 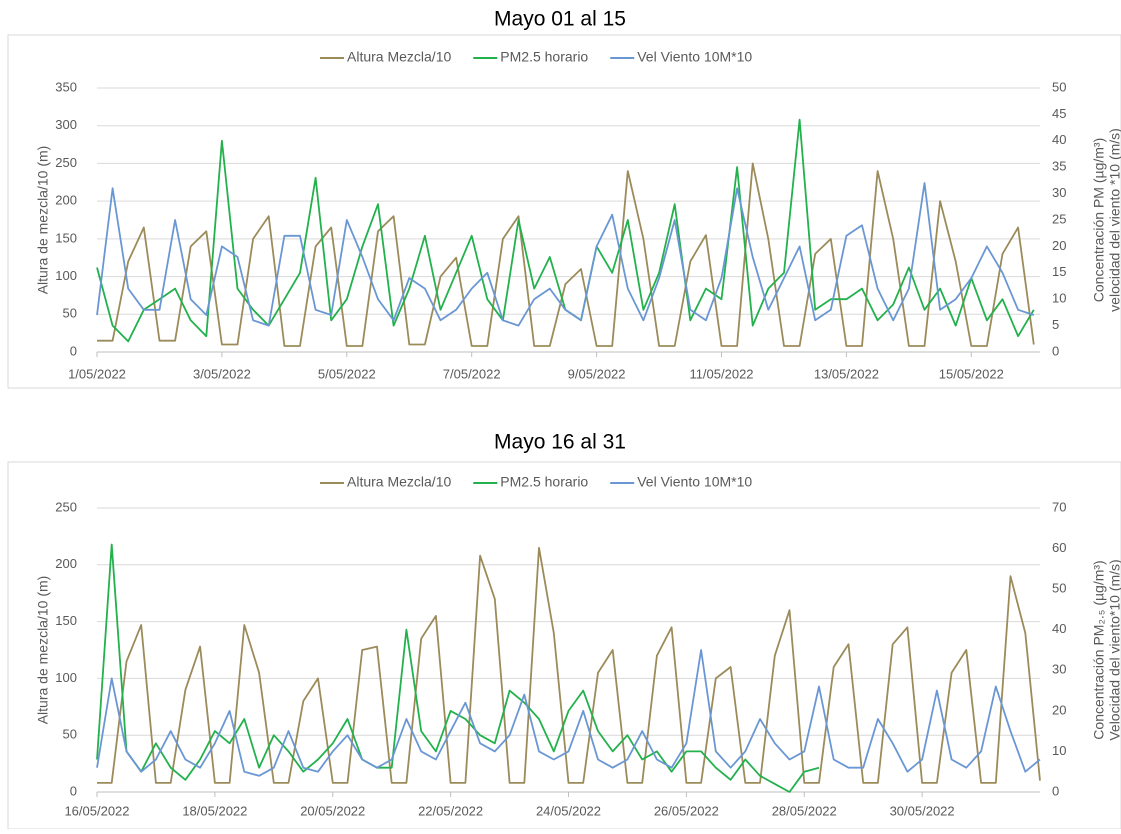 What do you see at coordinates (922, 810) in the screenshot?
I see `x-tick-label: 30/05/2022` at bounding box center [922, 810].